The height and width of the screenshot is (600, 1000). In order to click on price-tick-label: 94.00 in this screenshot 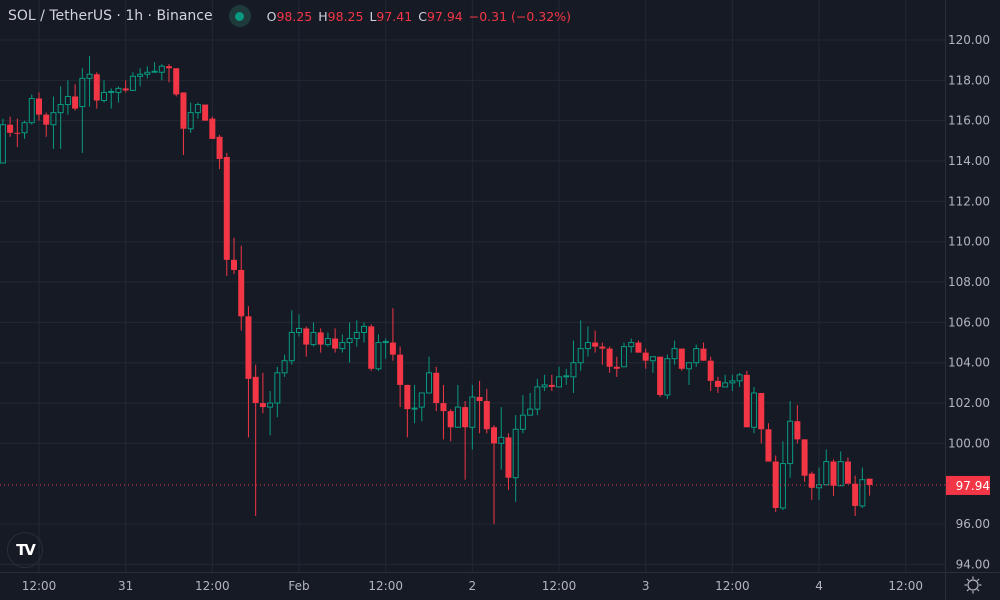, I will do `click(973, 564)`.